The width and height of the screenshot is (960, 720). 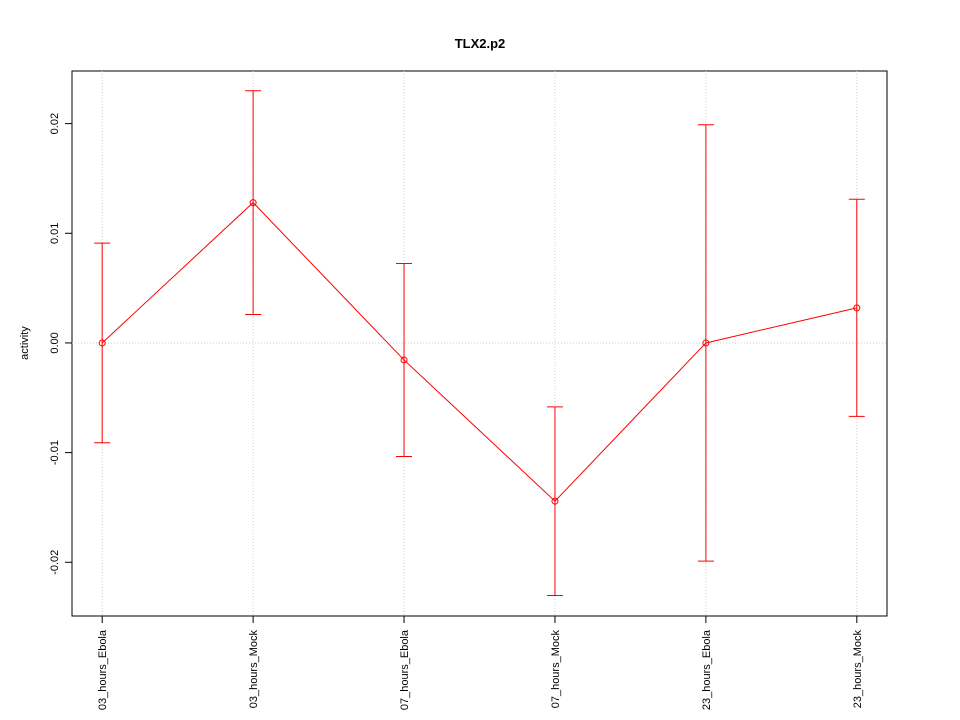 I want to click on y-tick-label: 0.00, so click(x=55, y=342).